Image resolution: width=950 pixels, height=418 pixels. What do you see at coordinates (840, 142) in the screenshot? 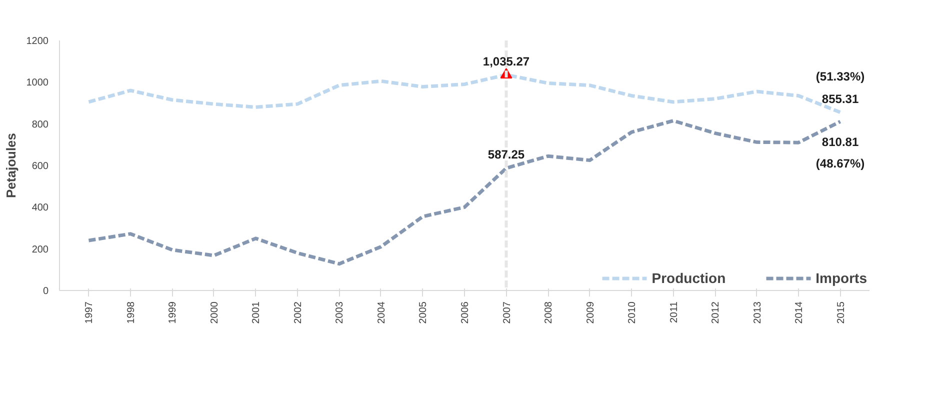
I see `annotation: 810.81` at bounding box center [840, 142].